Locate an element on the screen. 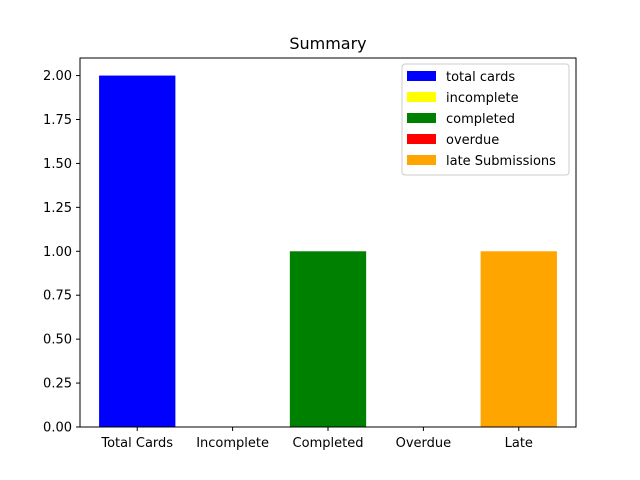  legend-label: incomplete is located at coordinates (482, 98).